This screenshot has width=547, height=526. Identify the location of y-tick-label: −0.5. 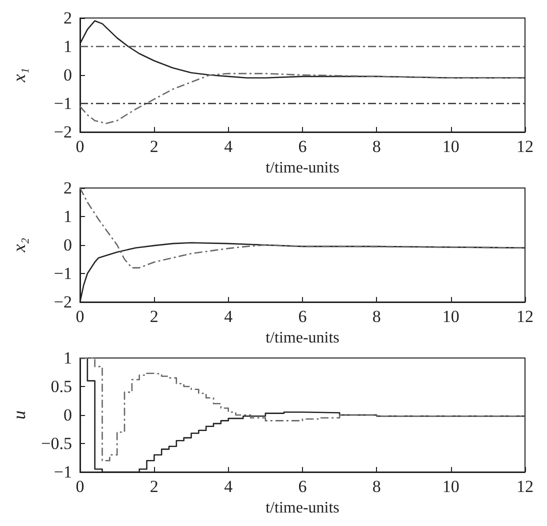
(56, 443).